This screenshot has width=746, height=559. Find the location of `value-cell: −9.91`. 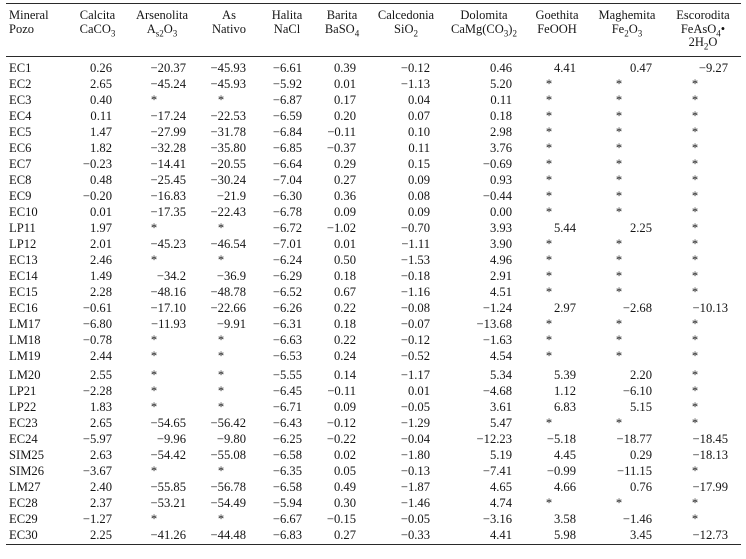

value-cell: −9.91 is located at coordinates (231, 324).